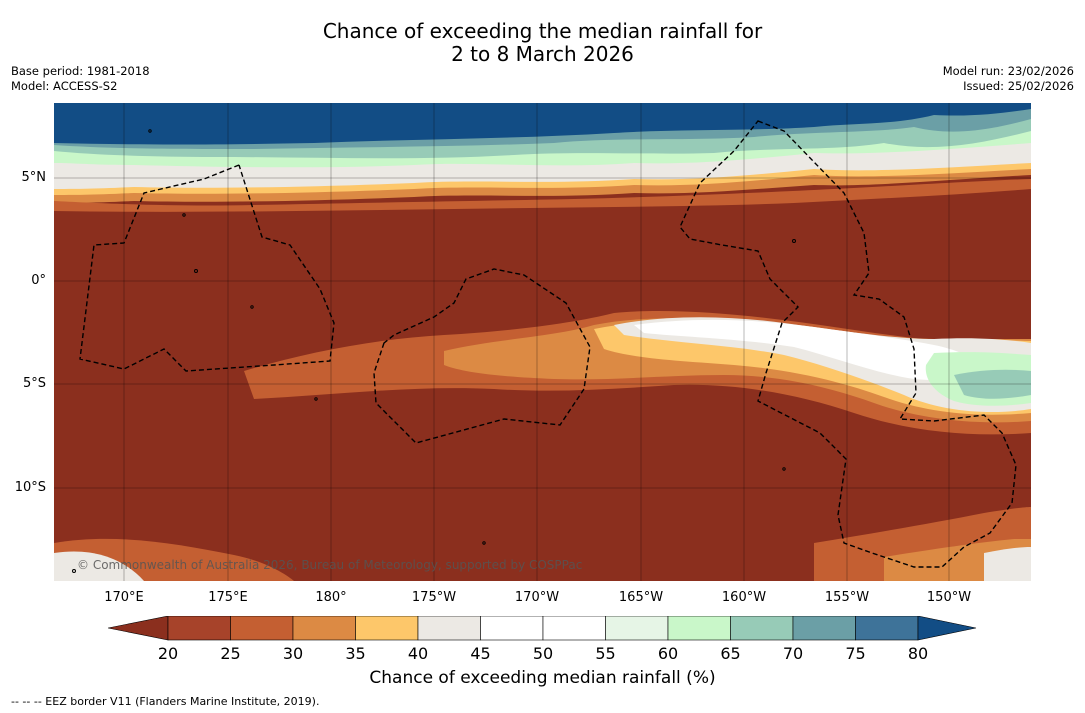 The width and height of the screenshot is (1085, 713). What do you see at coordinates (542, 195) in the screenshot?
I see `north-band-reddish` at bounding box center [542, 195].